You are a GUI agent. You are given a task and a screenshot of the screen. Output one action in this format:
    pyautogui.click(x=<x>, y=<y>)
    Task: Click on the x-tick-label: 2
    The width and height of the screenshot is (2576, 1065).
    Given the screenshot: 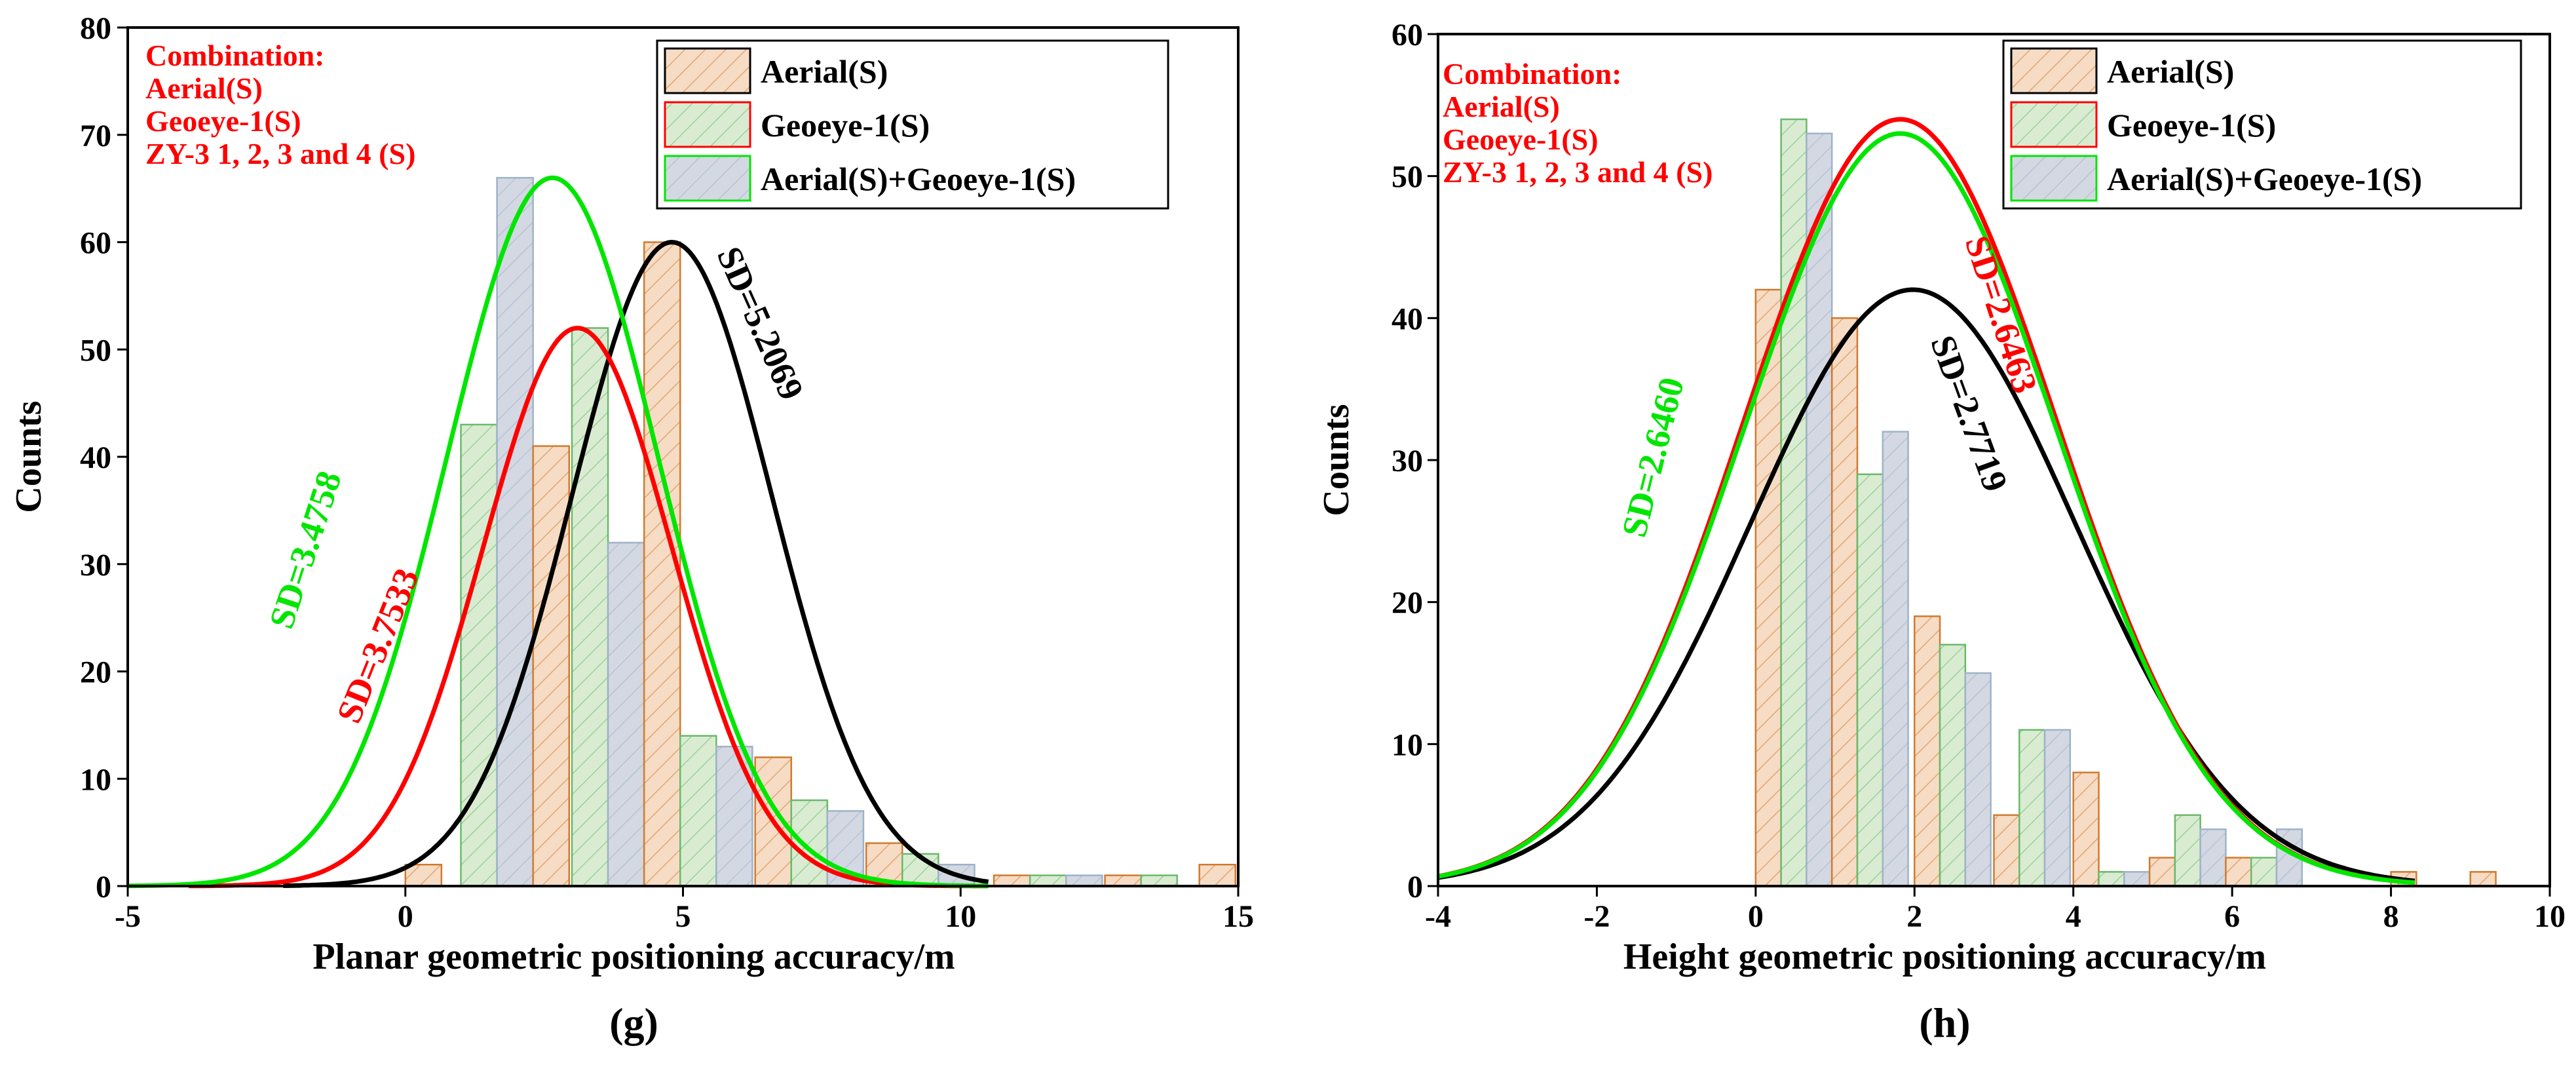 What is the action you would take?
    pyautogui.click(x=1914, y=916)
    